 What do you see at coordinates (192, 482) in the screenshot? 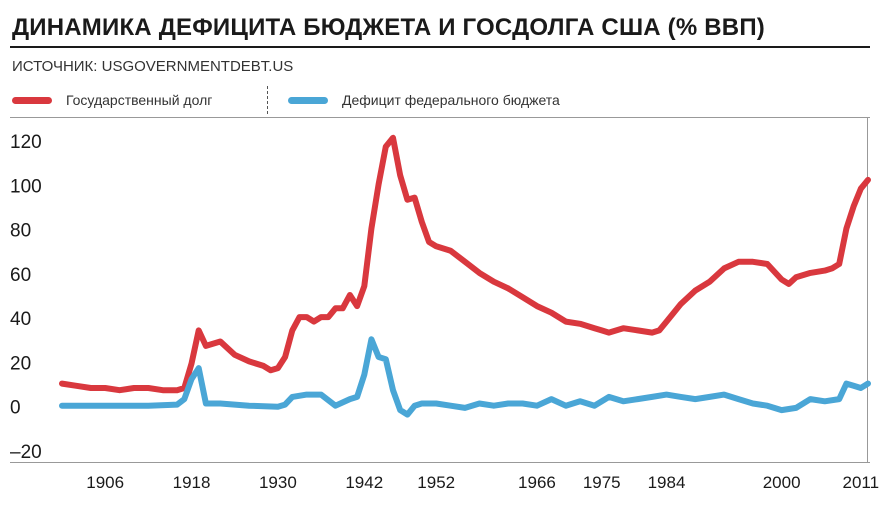
I see `x-tick-label: 1918` at bounding box center [192, 482].